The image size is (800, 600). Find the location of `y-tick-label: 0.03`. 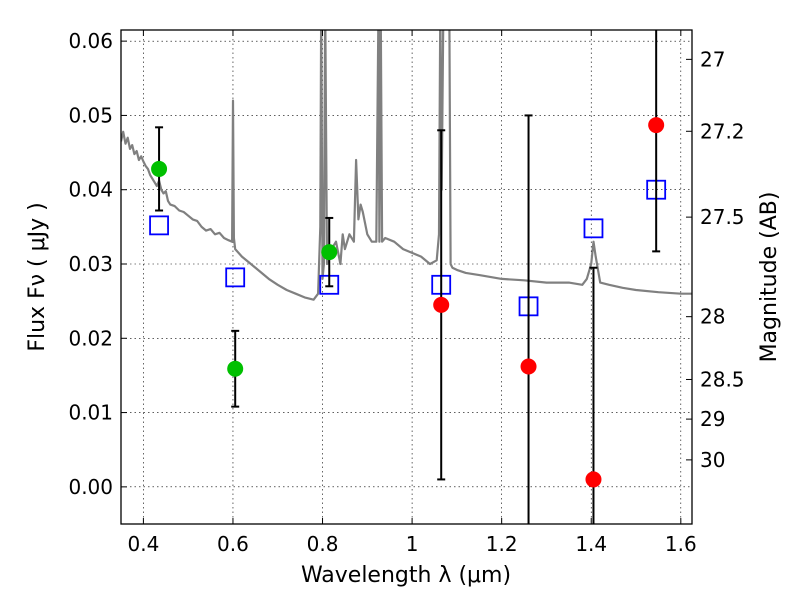

y-tick-label: 0.03 is located at coordinates (90, 264).